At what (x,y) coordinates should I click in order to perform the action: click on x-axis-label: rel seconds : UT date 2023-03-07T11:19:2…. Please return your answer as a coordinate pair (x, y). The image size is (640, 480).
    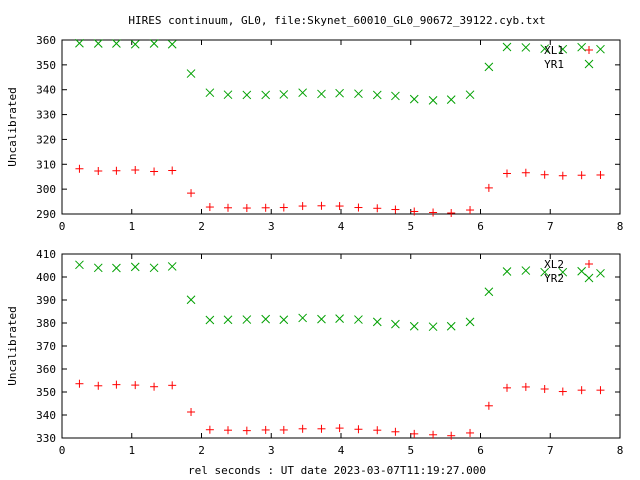
    Looking at the image, I should click on (337, 470).